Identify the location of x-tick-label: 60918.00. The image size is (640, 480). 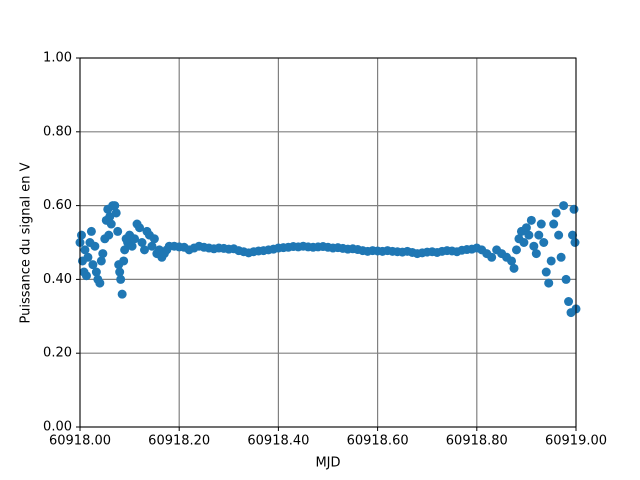
(80, 441).